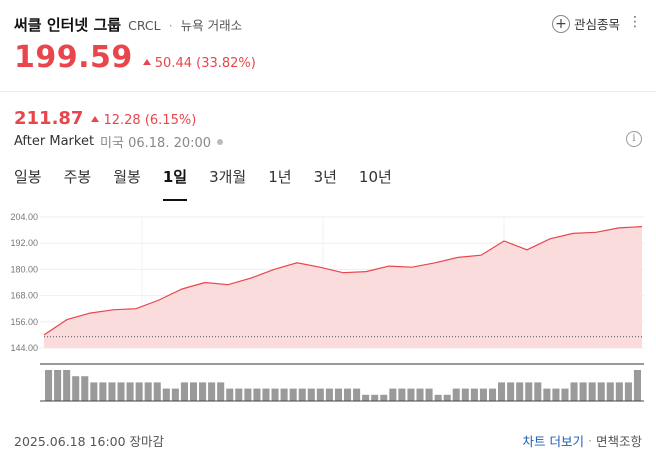 The height and width of the screenshot is (449, 656). Describe the element at coordinates (24, 243) in the screenshot. I see `y-tick-label: 192.00` at that location.